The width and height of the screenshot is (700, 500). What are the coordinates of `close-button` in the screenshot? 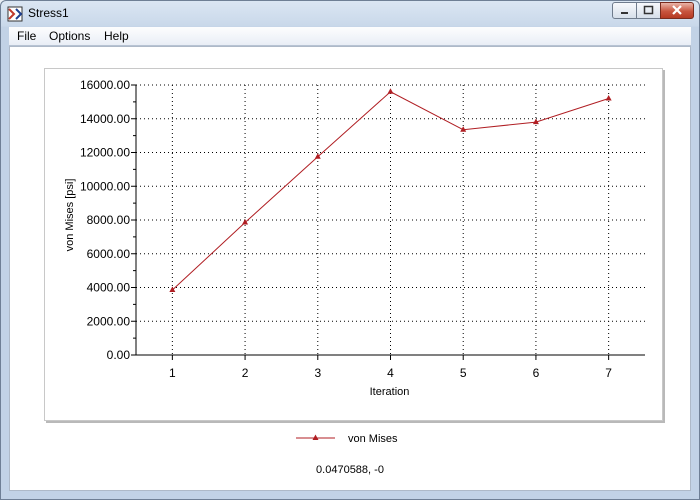 It's located at (677, 10).